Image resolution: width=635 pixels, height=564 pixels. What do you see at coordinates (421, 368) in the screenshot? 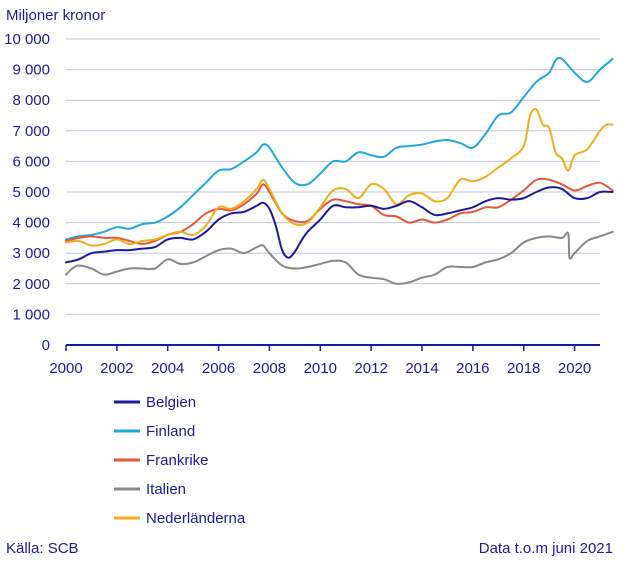
I see `x-tick-label: 2014` at bounding box center [421, 368].